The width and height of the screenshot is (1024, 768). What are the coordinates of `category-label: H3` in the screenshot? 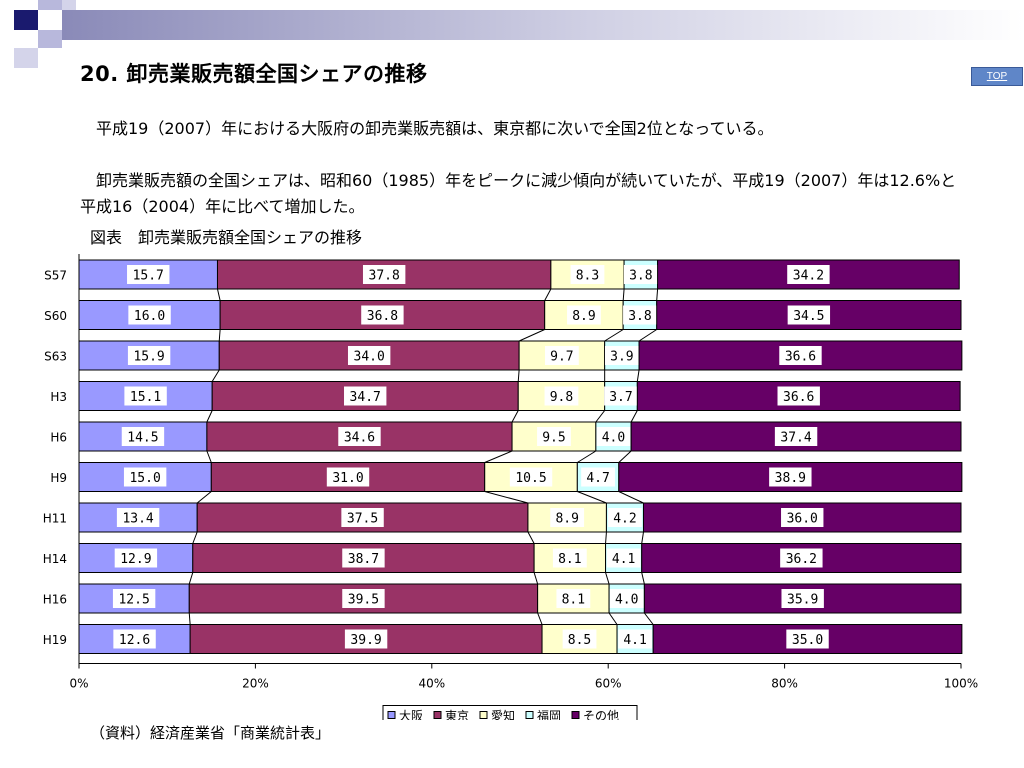 It's located at (58, 397).